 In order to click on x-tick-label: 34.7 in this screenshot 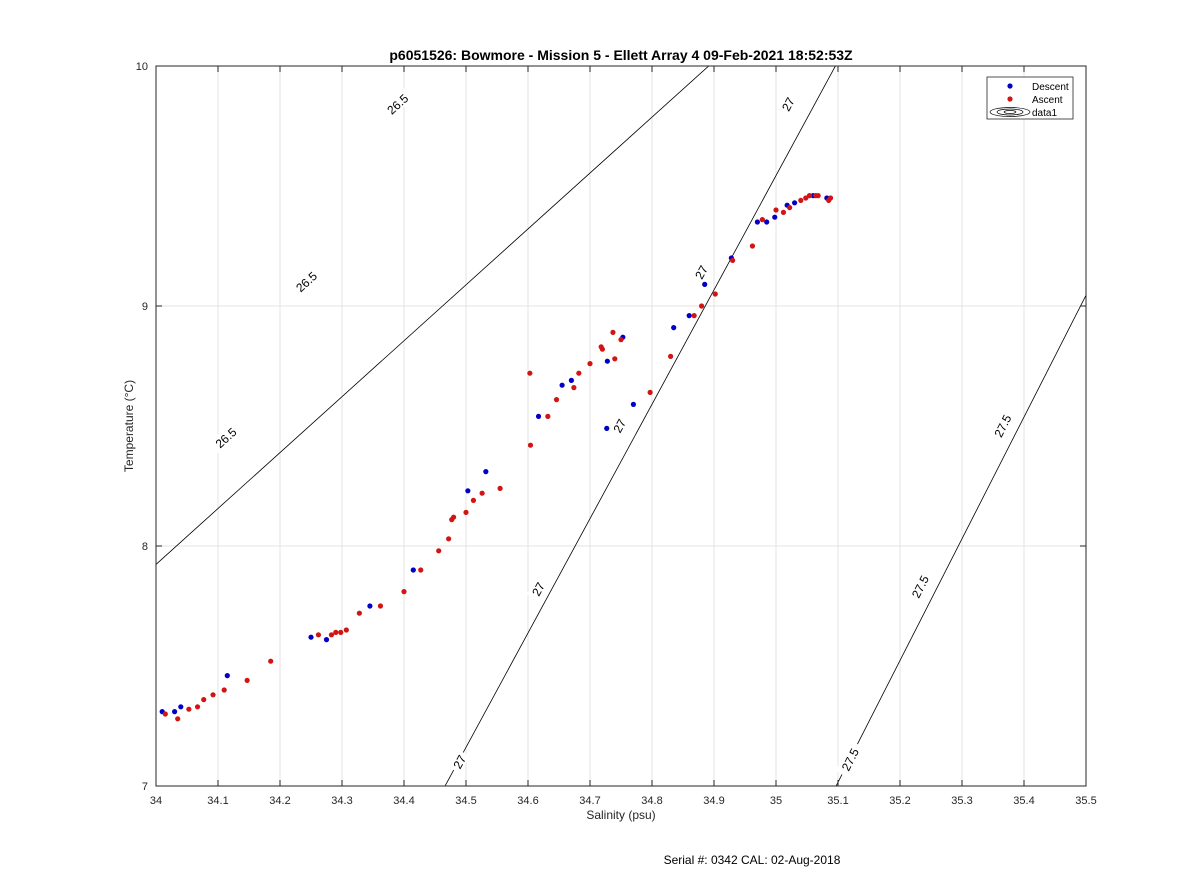, I will do `click(589, 801)`.